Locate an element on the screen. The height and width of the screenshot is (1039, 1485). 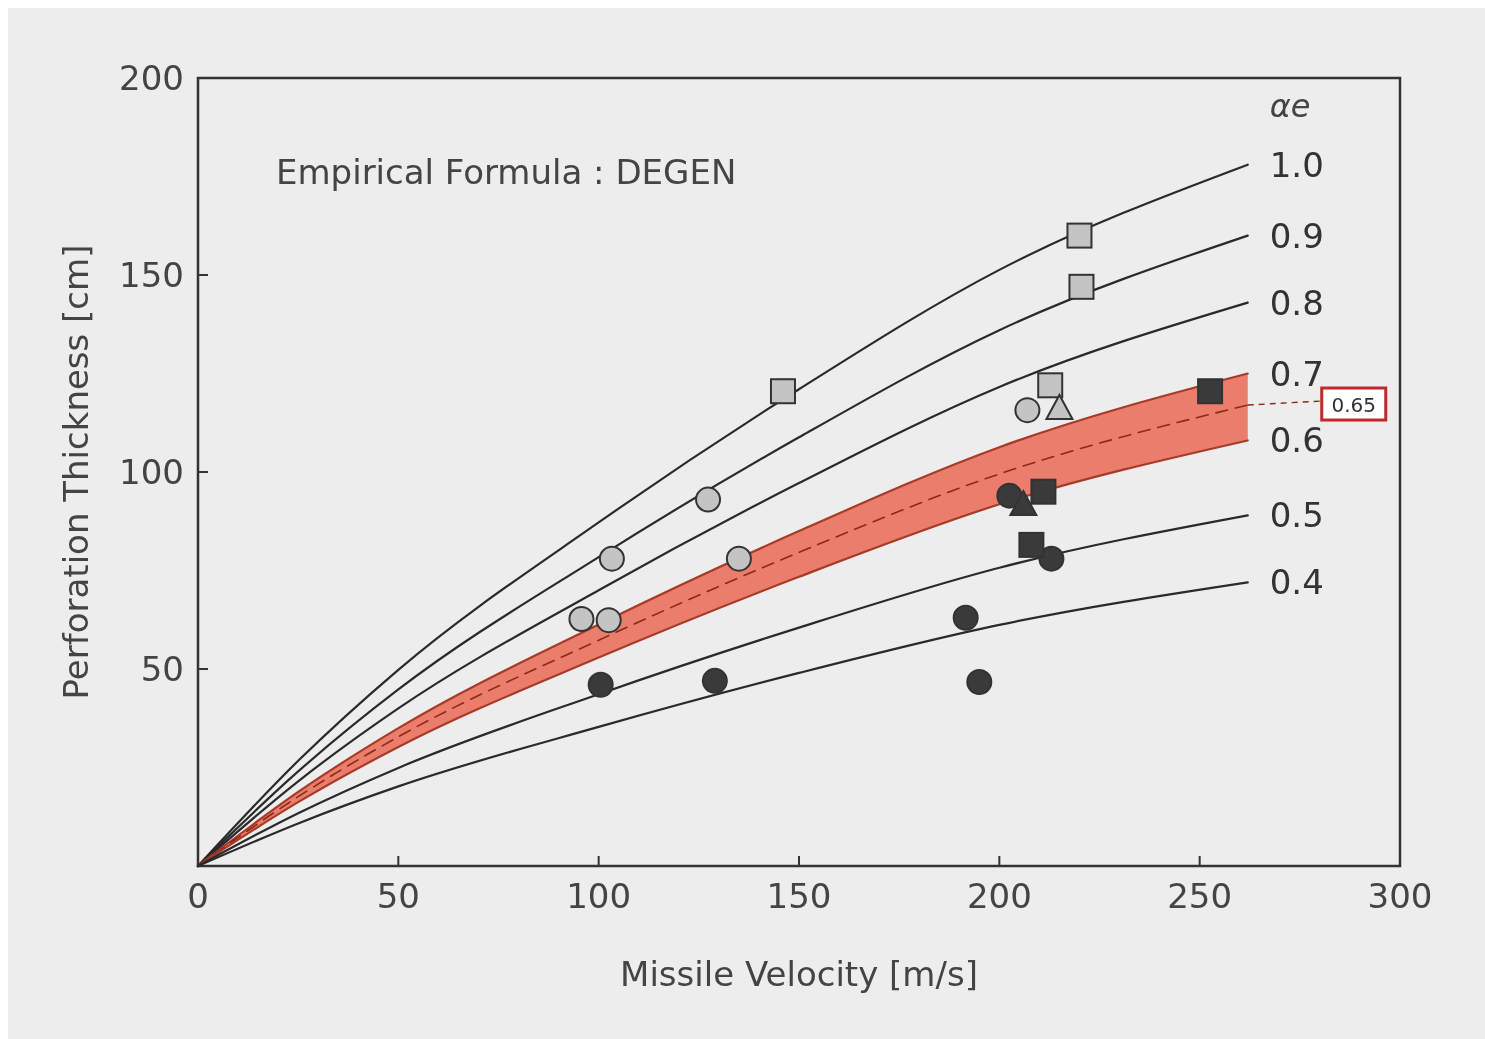
x-tick-label: 150 is located at coordinates (799, 896).